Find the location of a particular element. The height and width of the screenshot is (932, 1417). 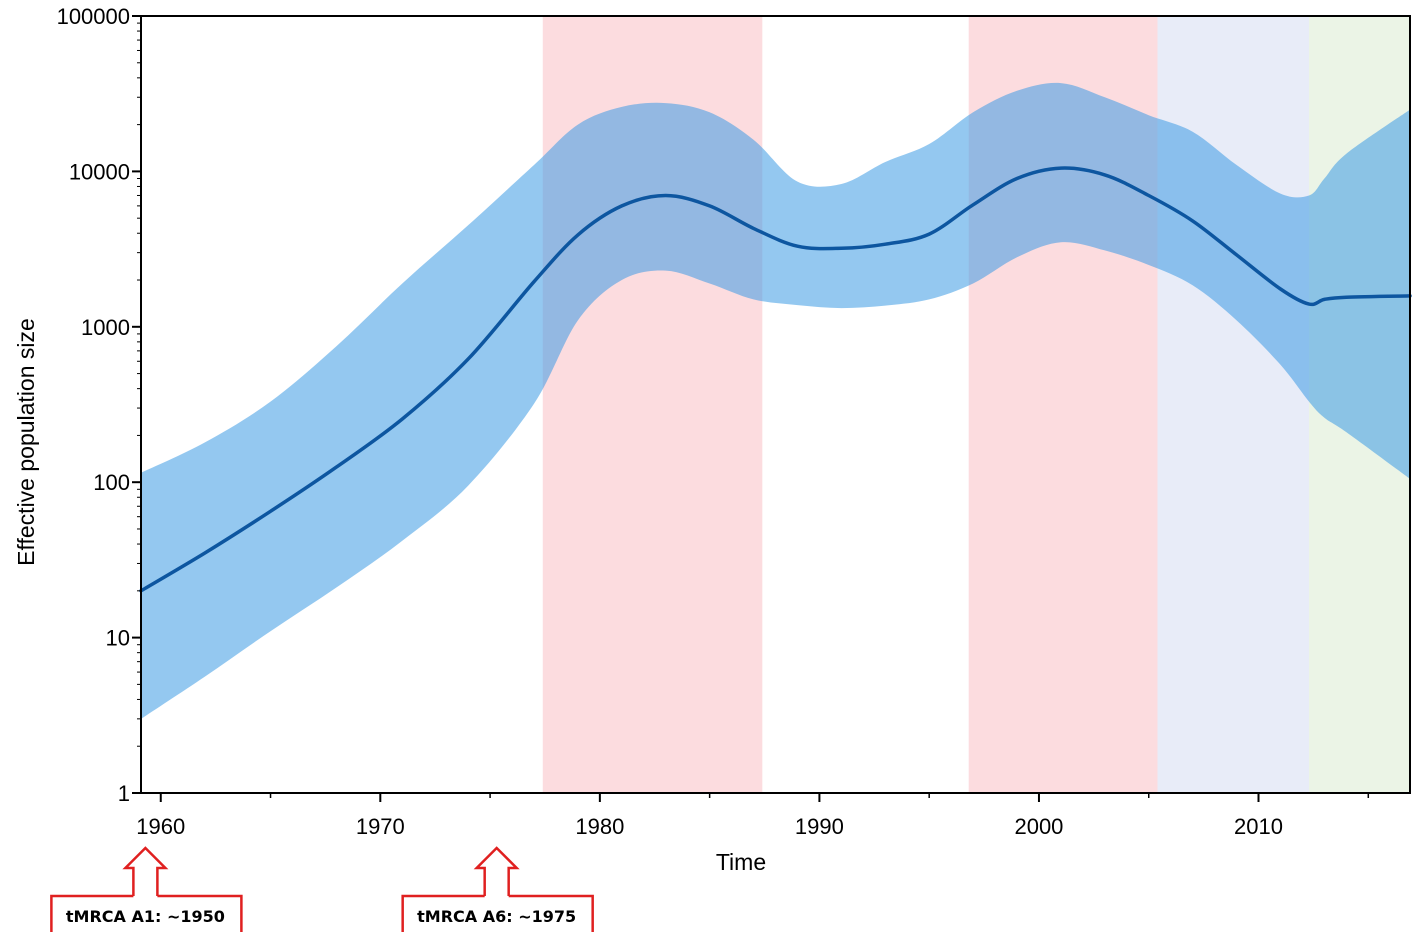

x-tick-label: 2010 is located at coordinates (1258, 826).